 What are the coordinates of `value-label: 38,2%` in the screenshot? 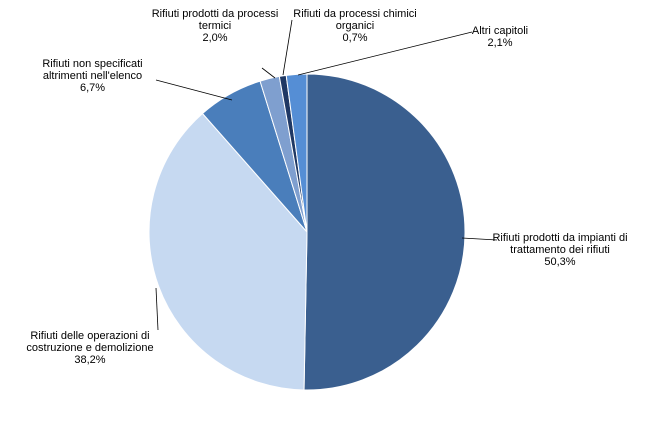 It's located at (90, 360).